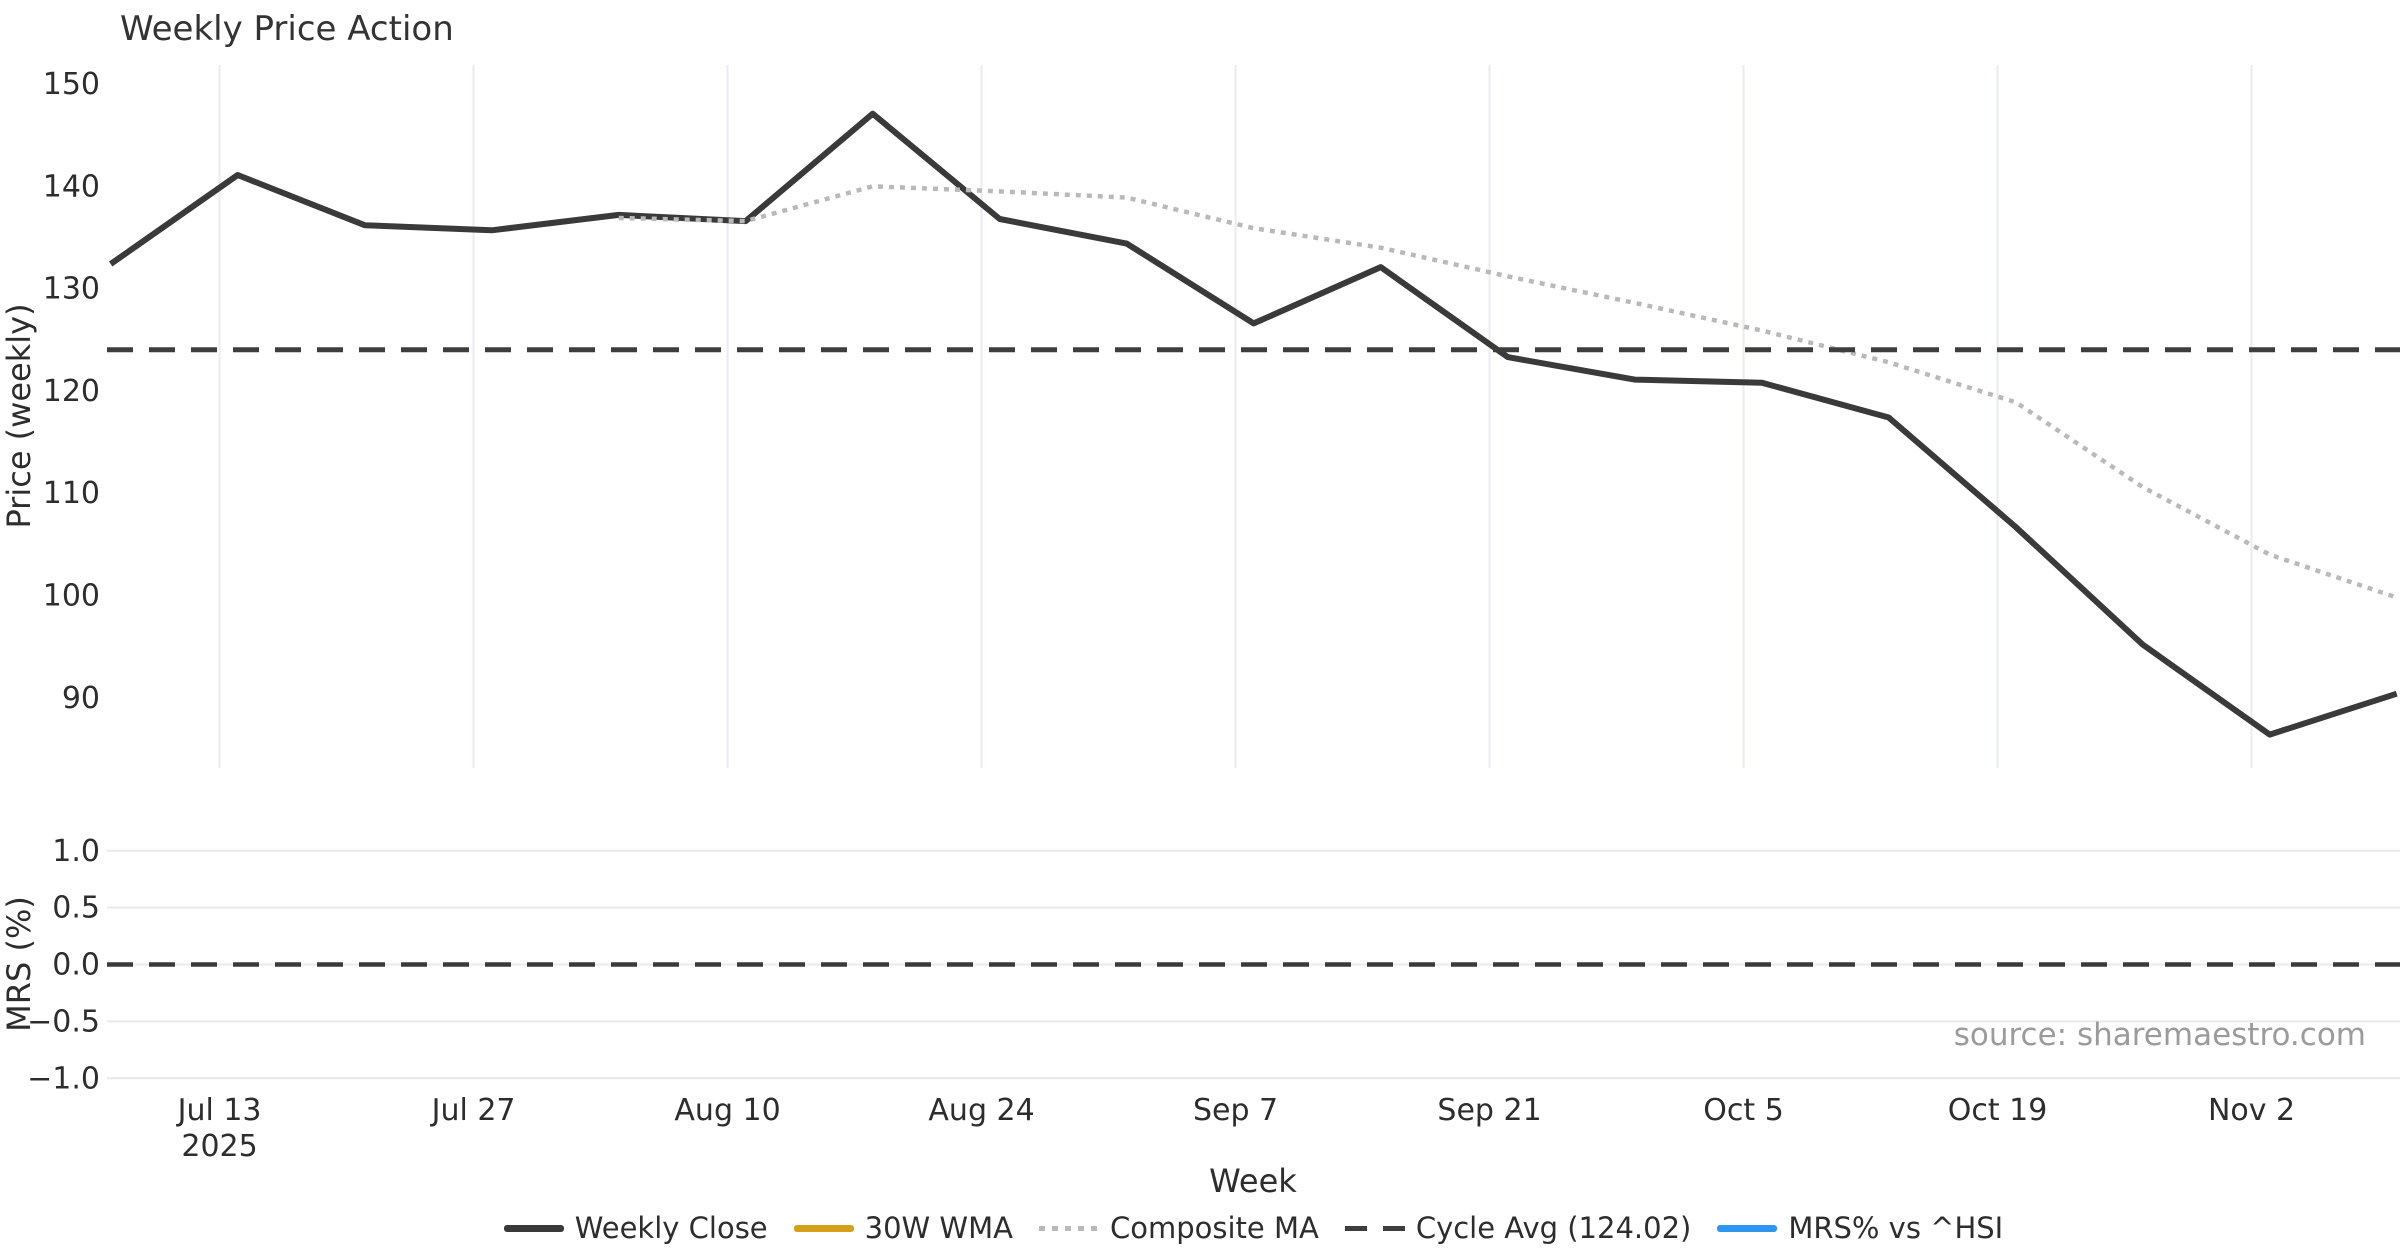 The height and width of the screenshot is (1260, 2400). I want to click on price-ytick-label: 100, so click(71, 596).